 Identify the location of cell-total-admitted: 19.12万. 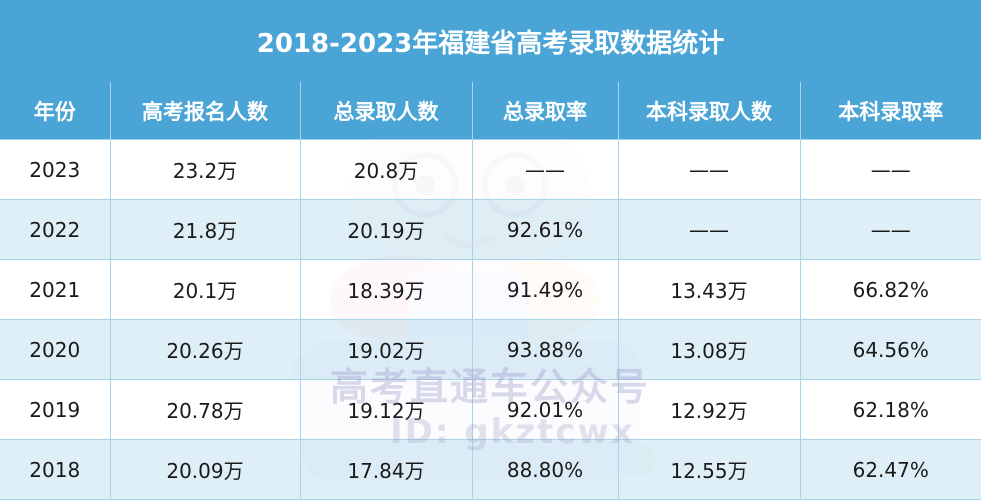
(386, 409).